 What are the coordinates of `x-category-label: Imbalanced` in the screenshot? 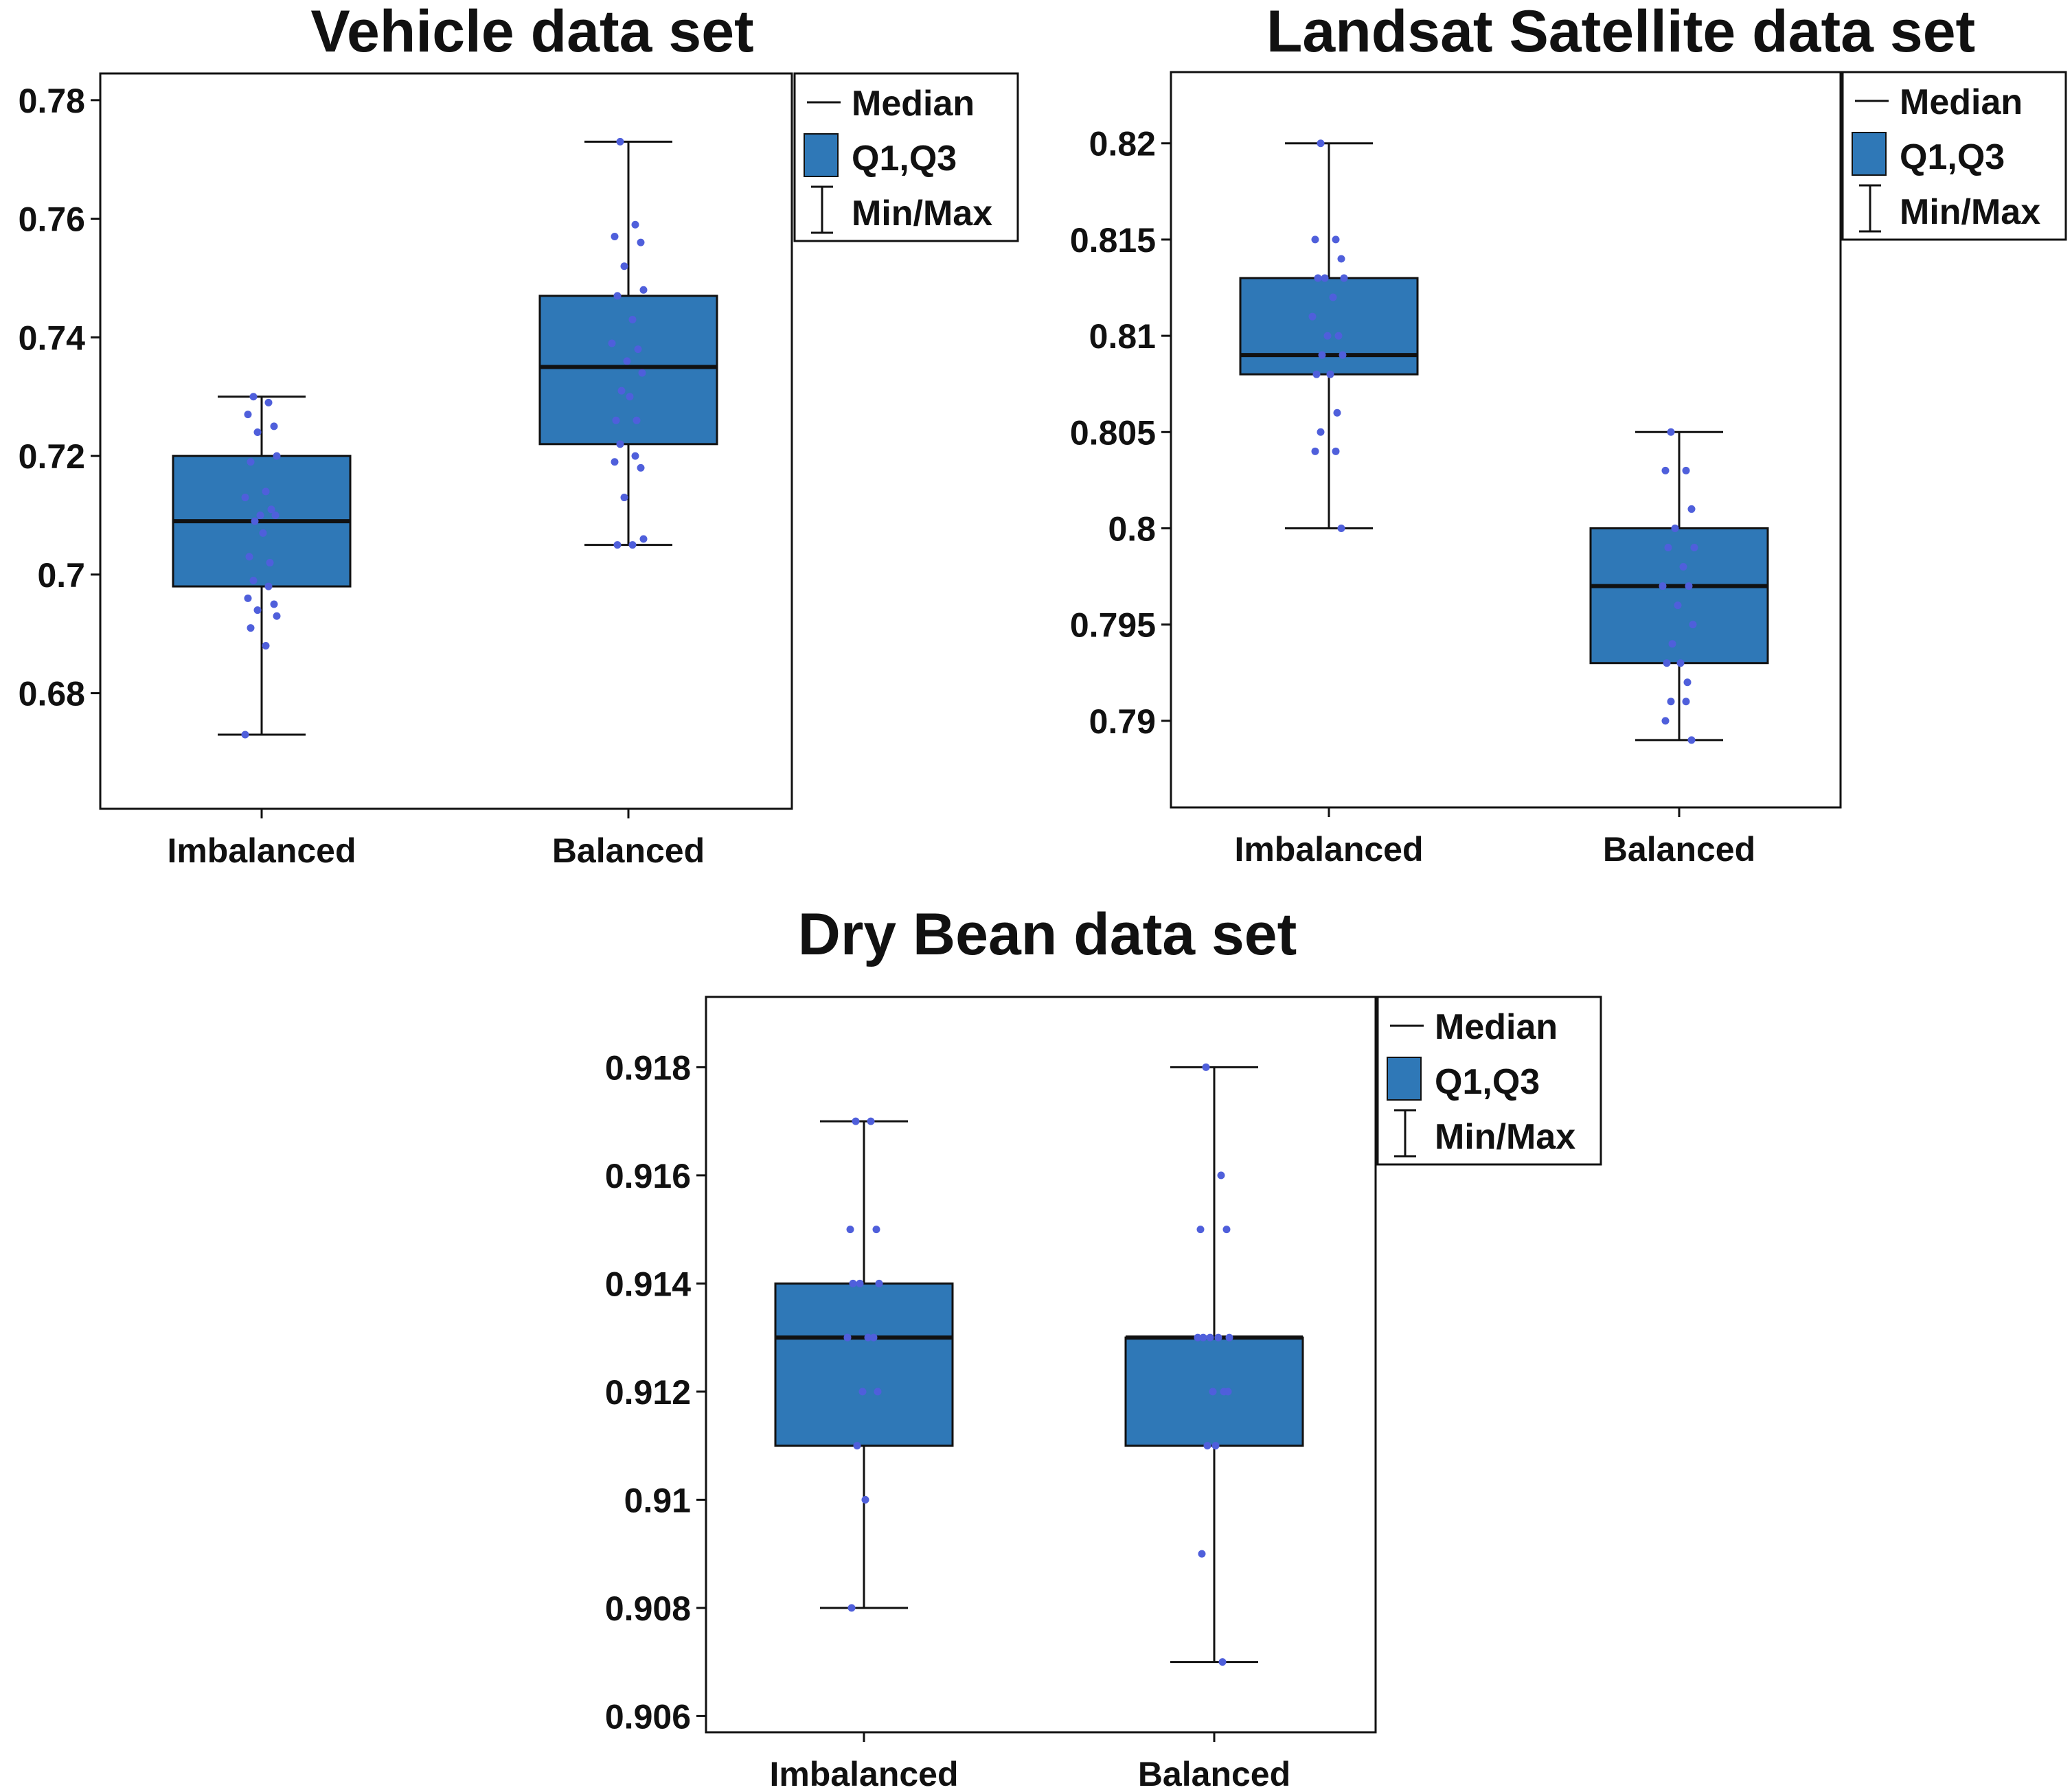 It's located at (261, 850).